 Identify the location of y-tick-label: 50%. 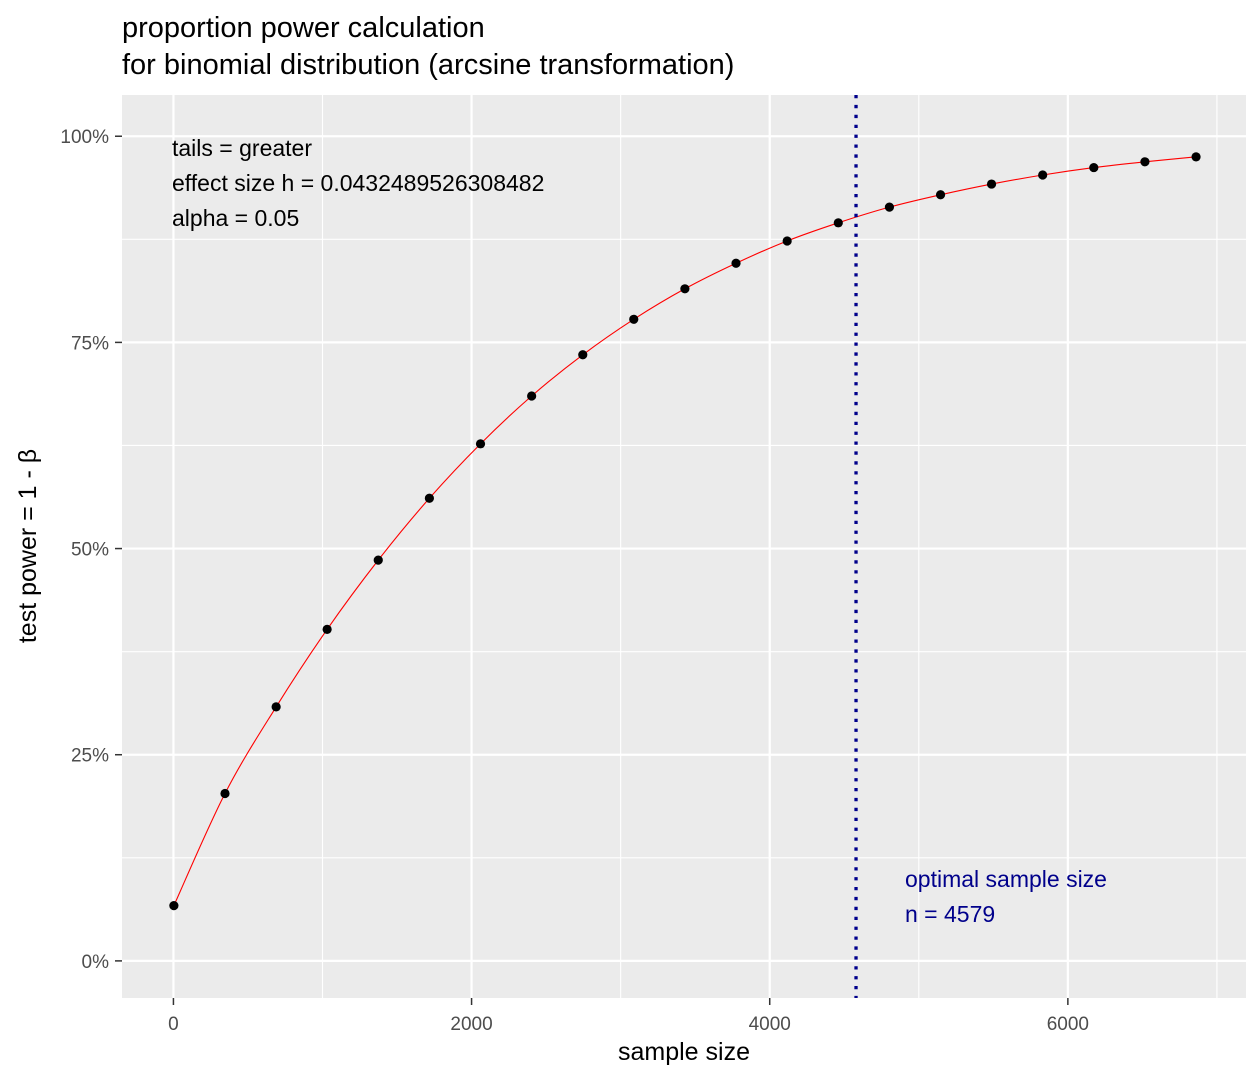
(90, 550).